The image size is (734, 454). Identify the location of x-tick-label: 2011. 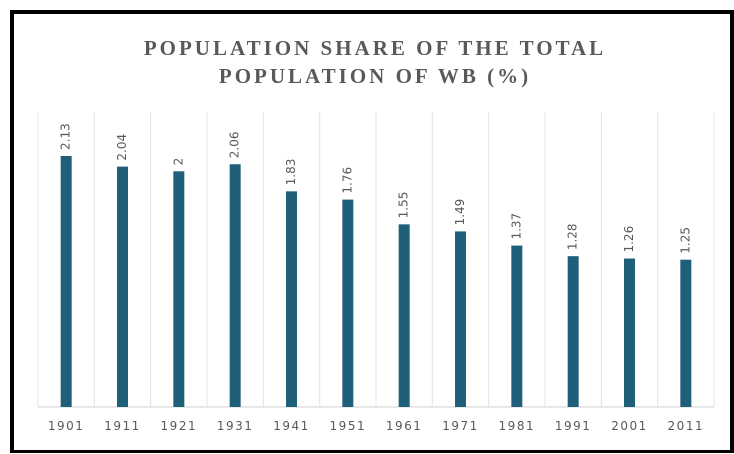
(686, 426).